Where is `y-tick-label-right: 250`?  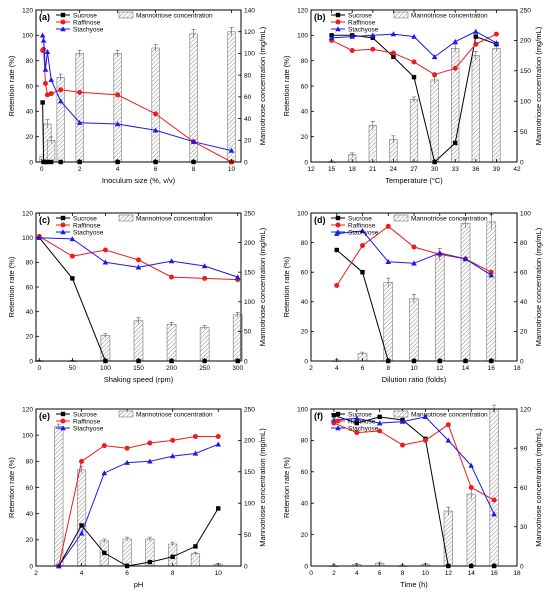 y-tick-label-right: 250 is located at coordinates (525, 10).